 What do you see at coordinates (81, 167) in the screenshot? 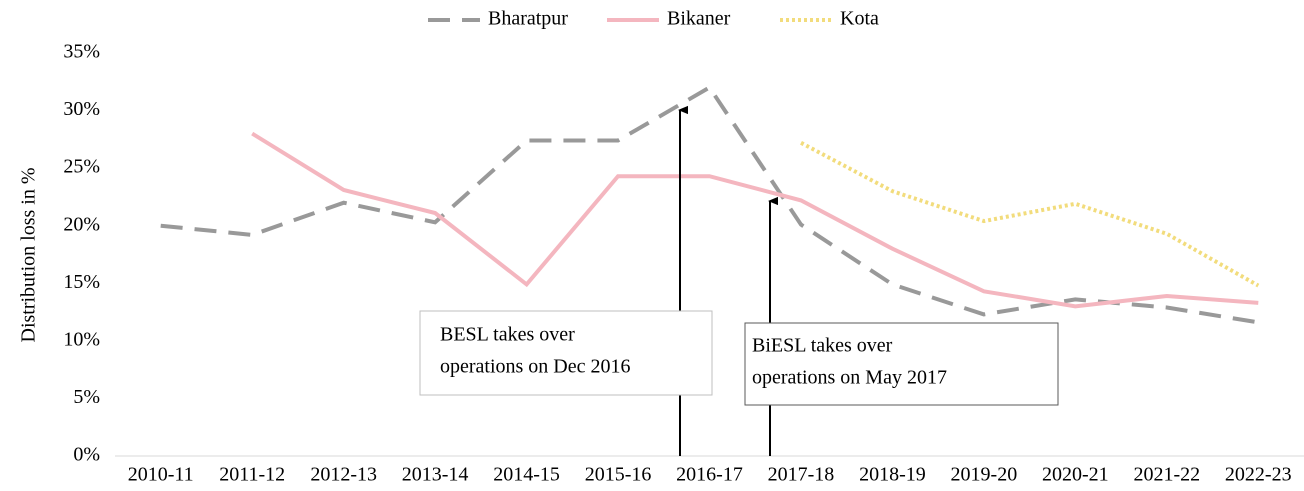
I see `y-tick-label: 25%` at bounding box center [81, 167].